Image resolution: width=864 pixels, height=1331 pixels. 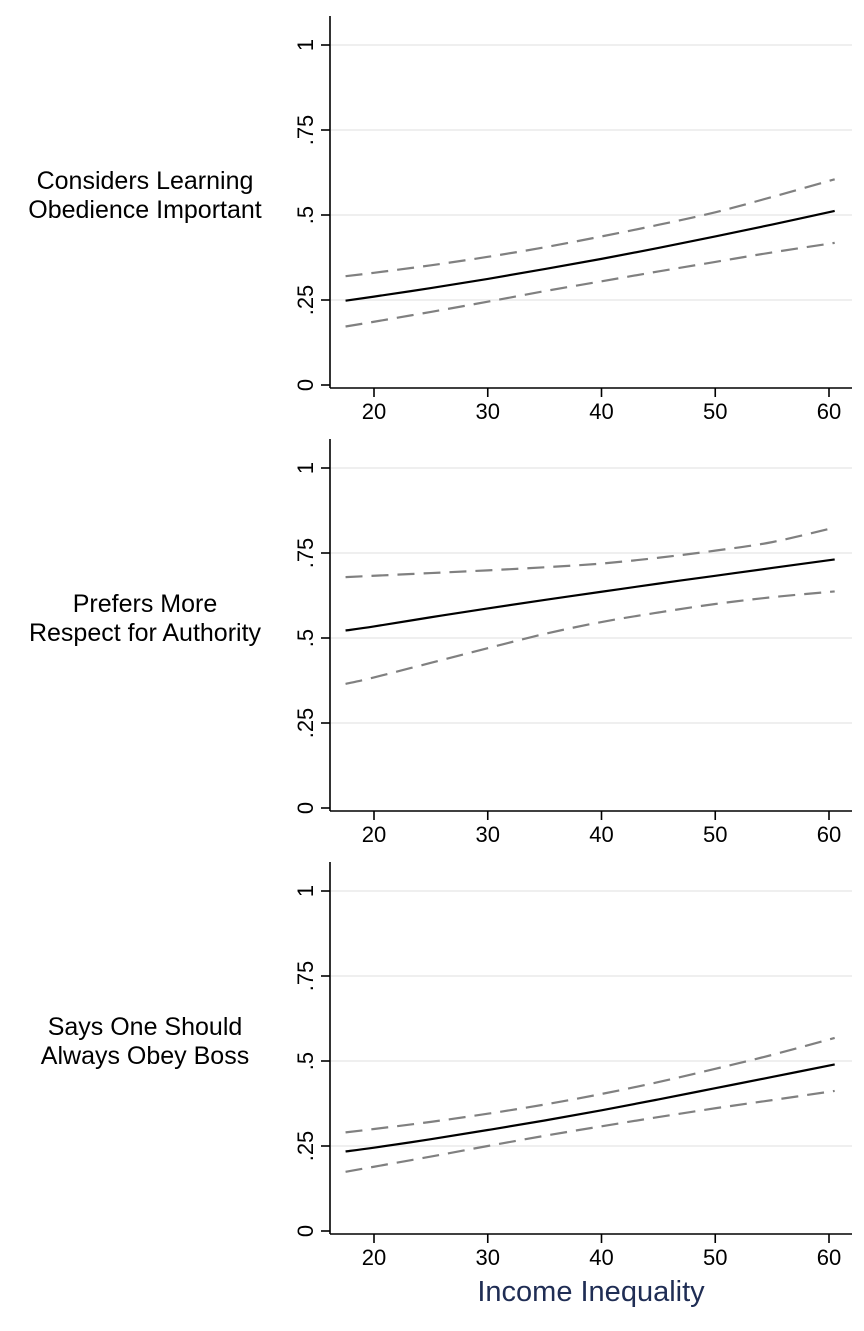 I want to click on row-label-authority: Prefers More Respect for Authority, so click(x=145, y=619).